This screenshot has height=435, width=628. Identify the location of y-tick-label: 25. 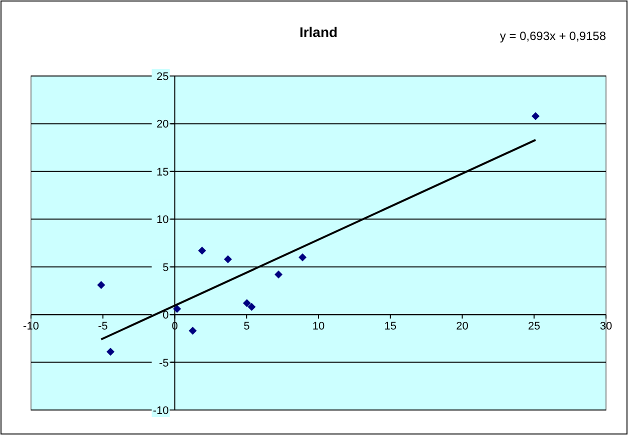
(162, 77).